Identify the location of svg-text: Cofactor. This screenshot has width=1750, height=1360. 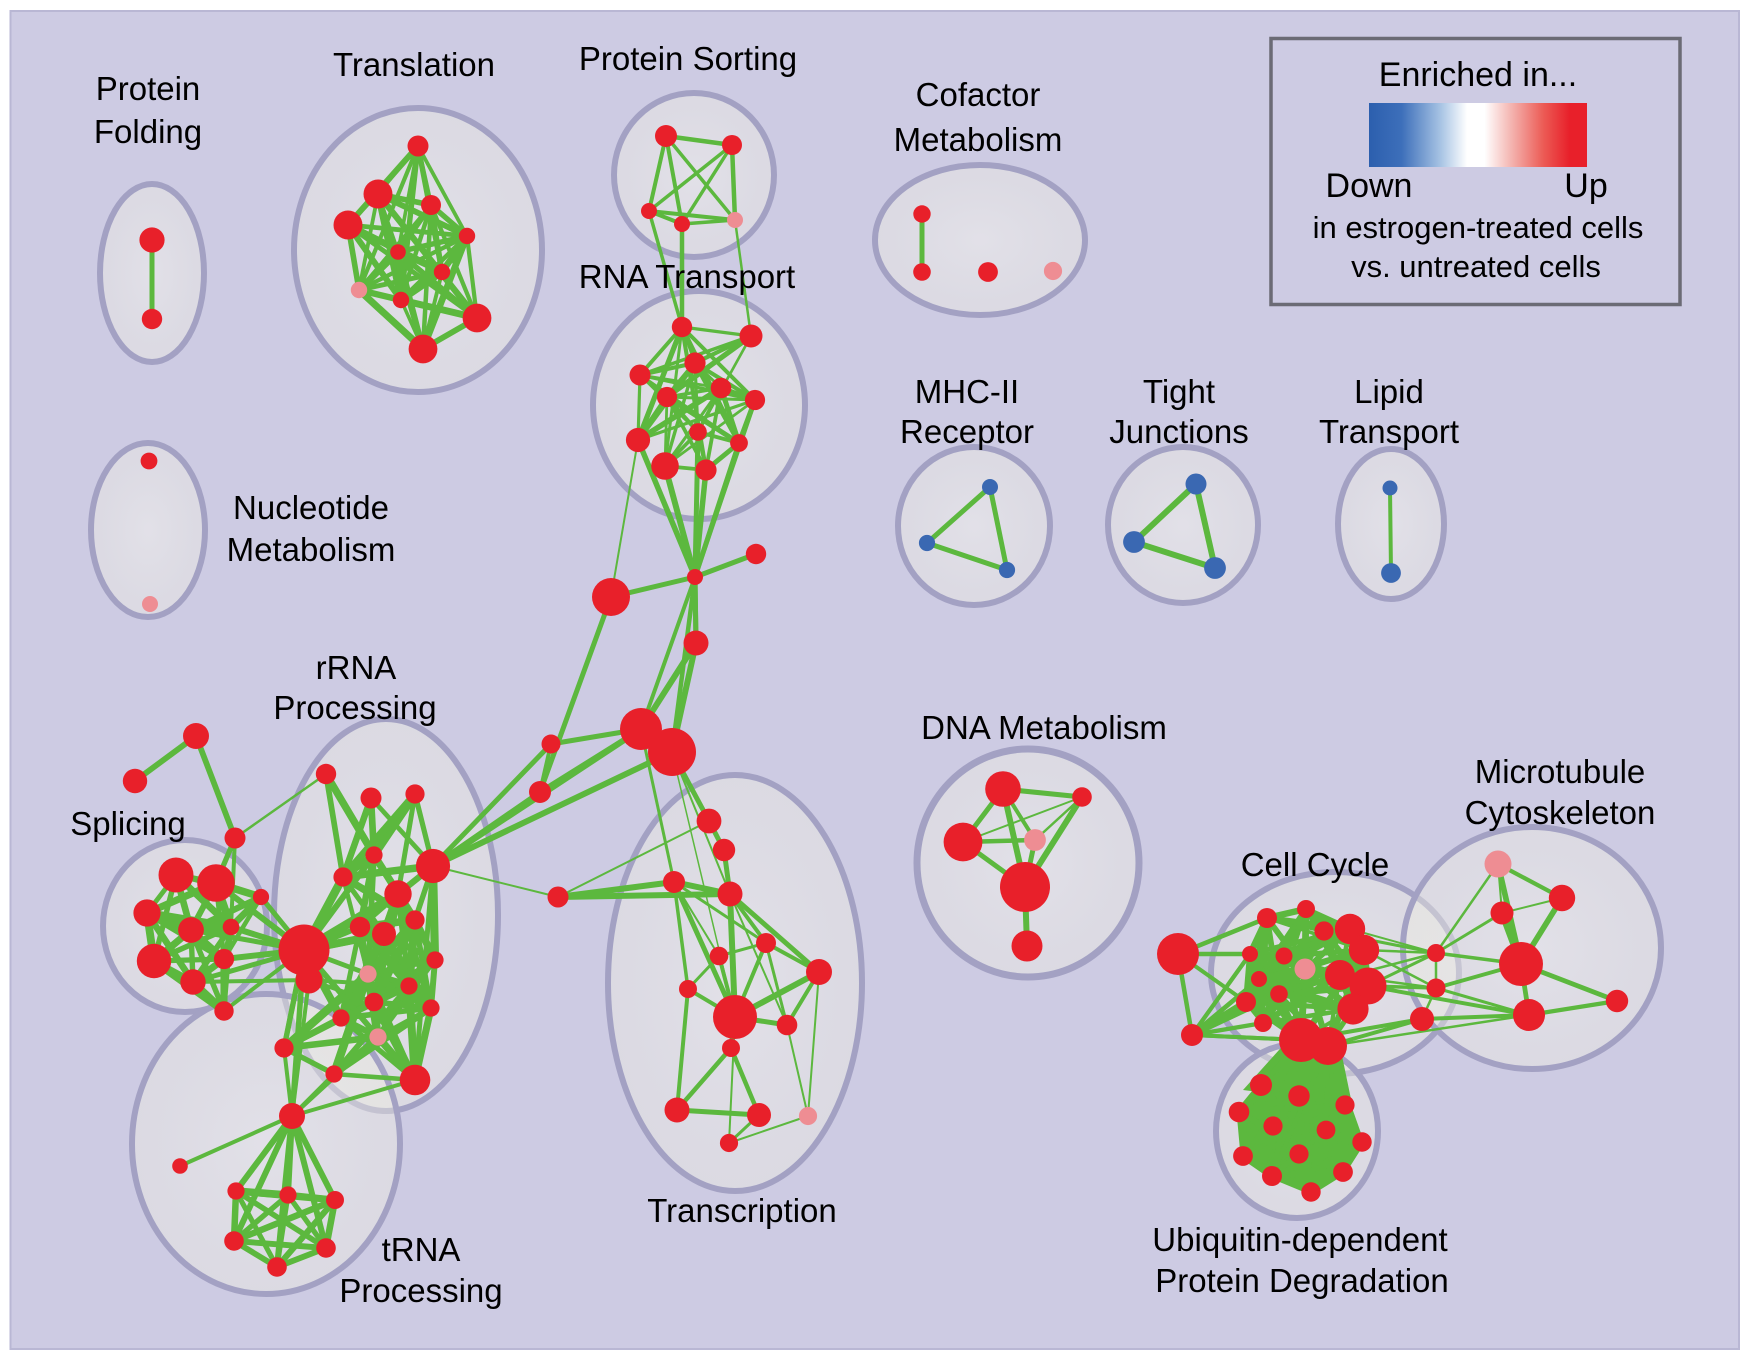
(978, 94).